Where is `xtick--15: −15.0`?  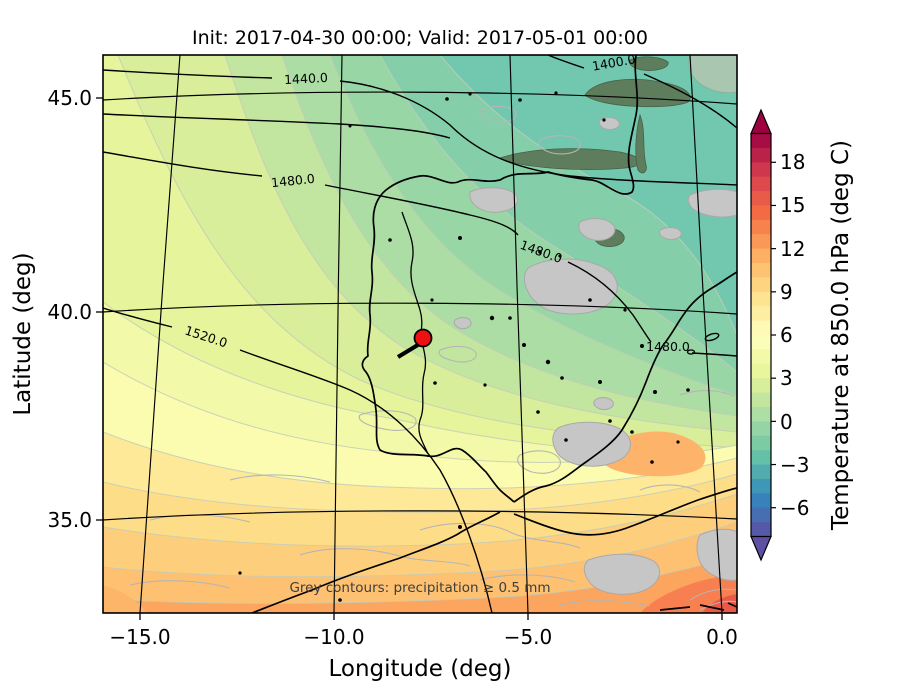 xtick--15: −15.0 is located at coordinates (139, 637).